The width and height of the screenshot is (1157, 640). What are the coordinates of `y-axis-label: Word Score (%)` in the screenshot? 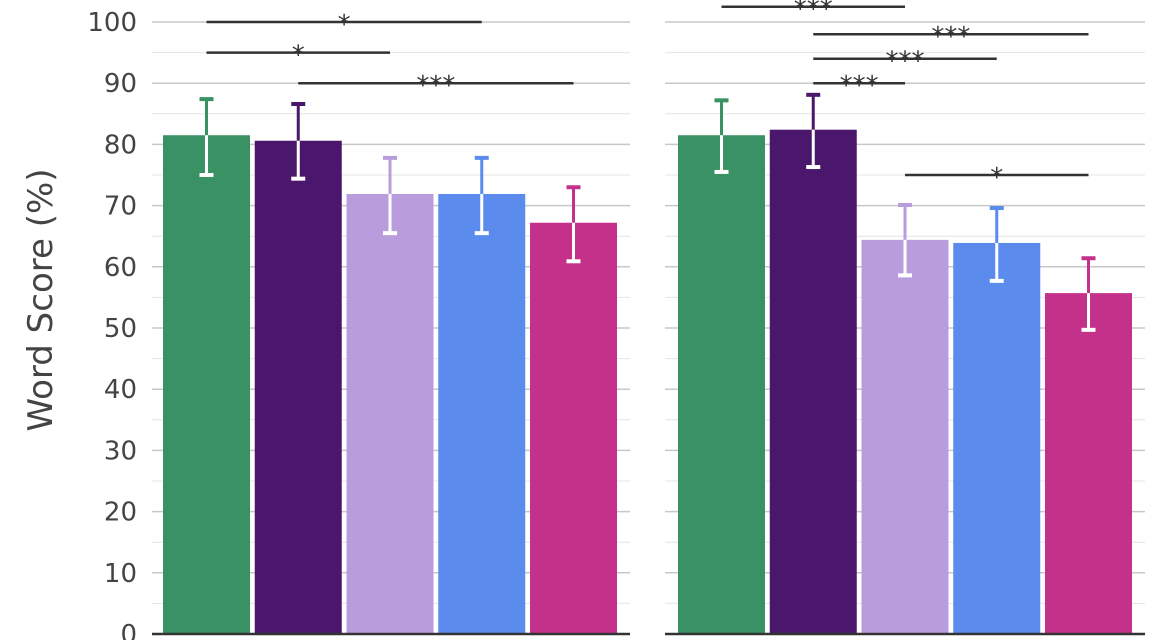 It's located at (41, 299).